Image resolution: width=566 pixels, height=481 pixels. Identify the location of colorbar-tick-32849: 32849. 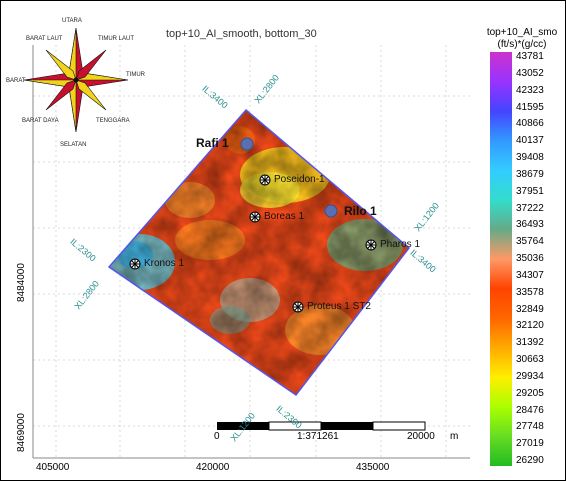
(530, 309).